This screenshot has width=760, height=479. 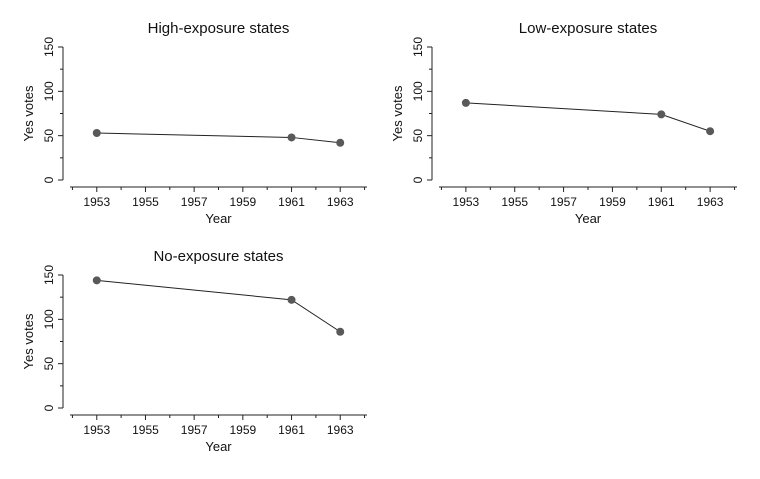 What do you see at coordinates (588, 28) in the screenshot?
I see `chart-title: Low-exposure states` at bounding box center [588, 28].